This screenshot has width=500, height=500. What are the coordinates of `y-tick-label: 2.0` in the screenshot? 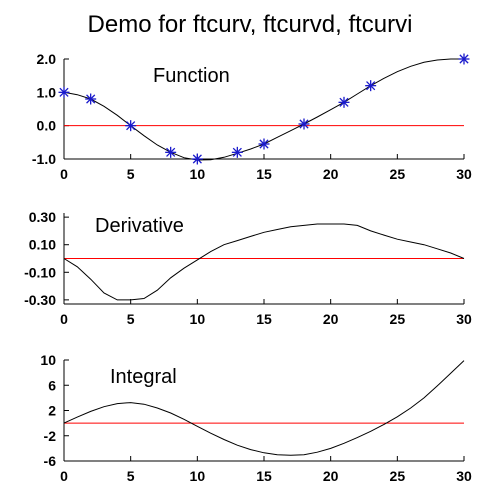 It's located at (47, 59).